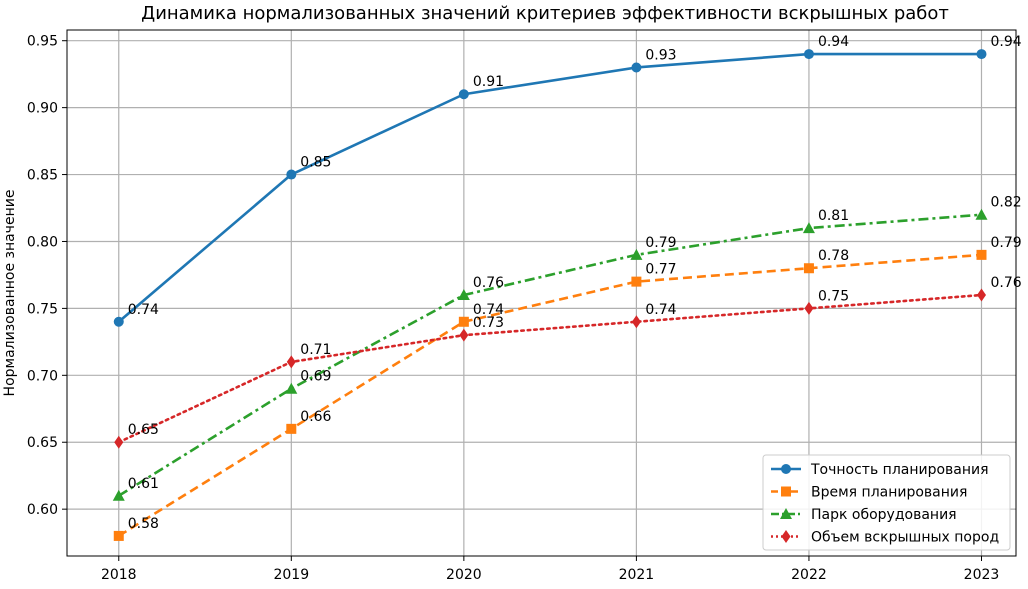 This screenshot has height=589, width=1028. I want to click on legend-item: Объем вскрышных пород, so click(885, 538).